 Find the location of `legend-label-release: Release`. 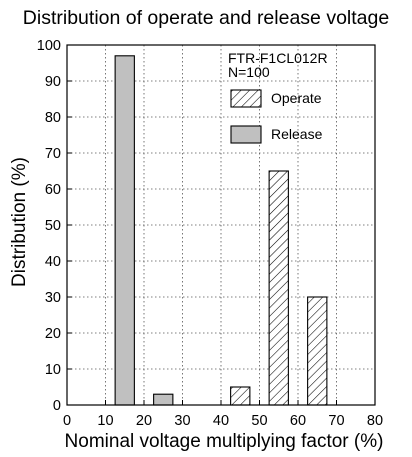

legend-label-release: Release is located at coordinates (297, 134).